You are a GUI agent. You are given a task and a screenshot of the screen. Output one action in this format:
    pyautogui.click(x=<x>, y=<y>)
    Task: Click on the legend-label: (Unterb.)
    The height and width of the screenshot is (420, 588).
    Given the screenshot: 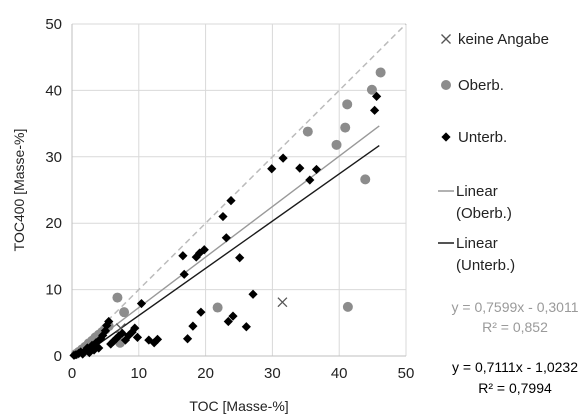 What is the action you would take?
    pyautogui.click(x=485, y=265)
    